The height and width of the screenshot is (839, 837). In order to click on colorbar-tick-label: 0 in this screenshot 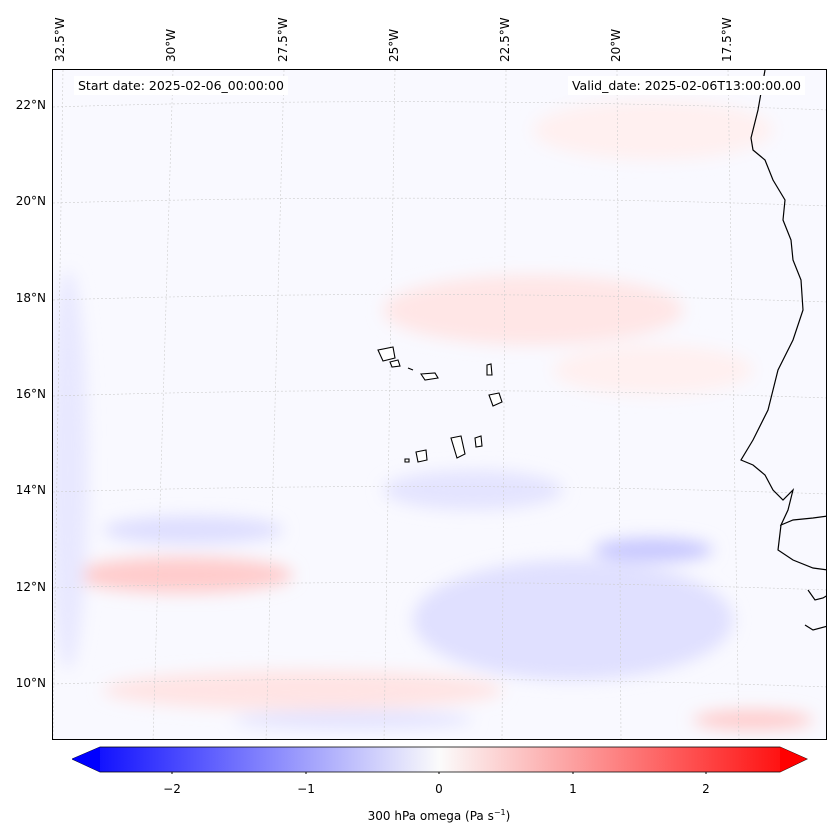, I will do `click(439, 789)`.